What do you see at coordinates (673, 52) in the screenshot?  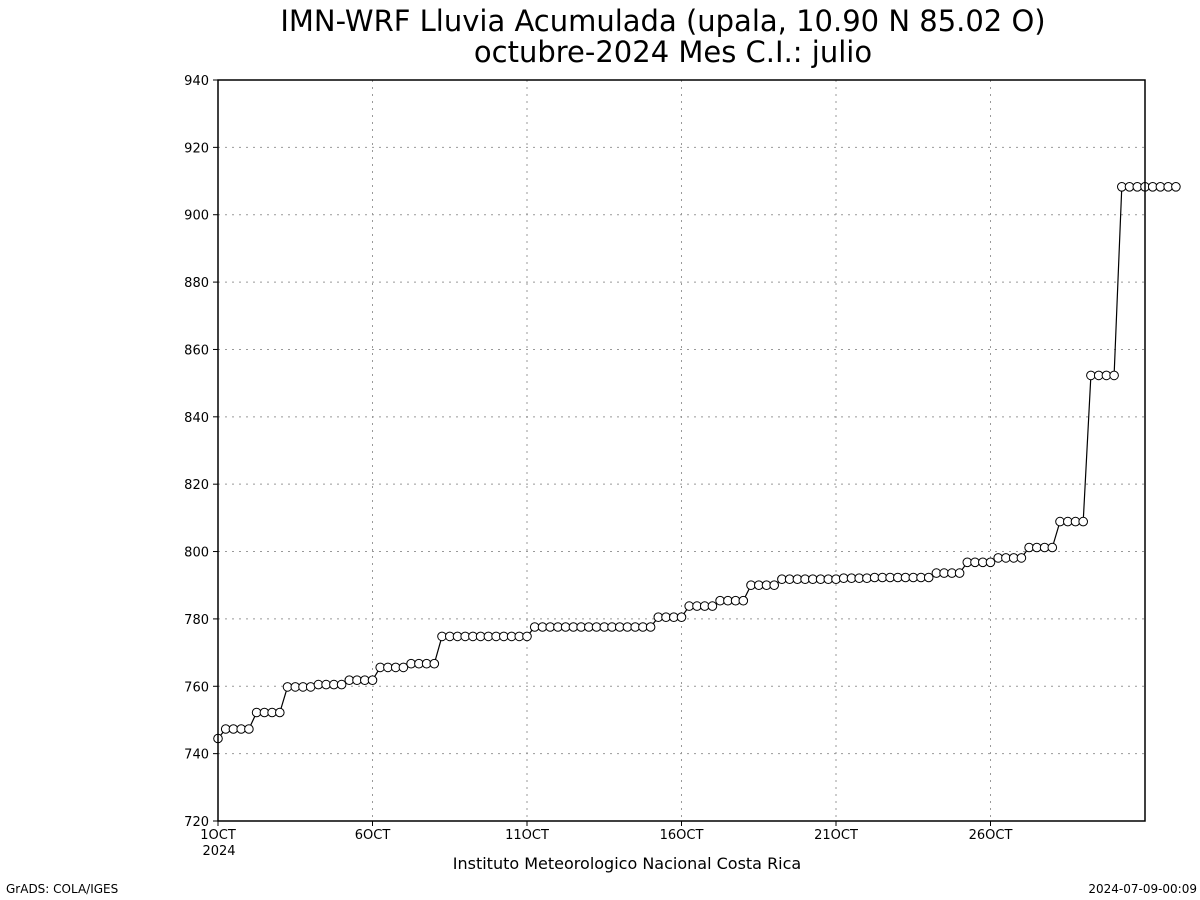 I see `chart-subtitle: octubre-2024 Mes C.I.: julio` at bounding box center [673, 52].